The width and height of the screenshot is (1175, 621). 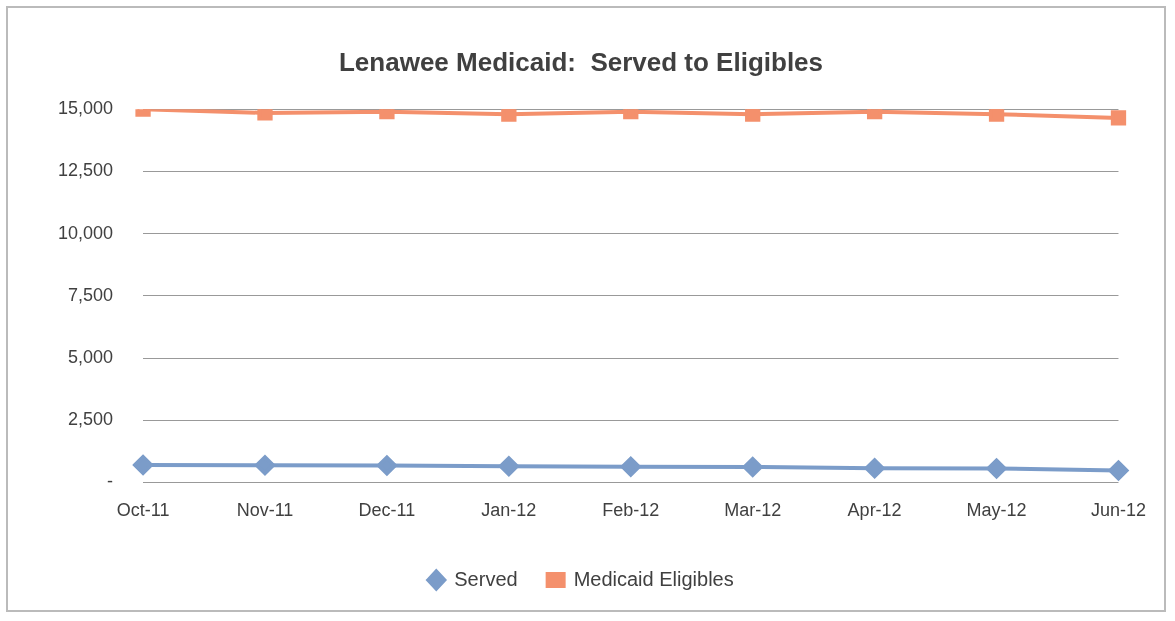 I want to click on x-tick-label: Dec-11, so click(x=387, y=510).